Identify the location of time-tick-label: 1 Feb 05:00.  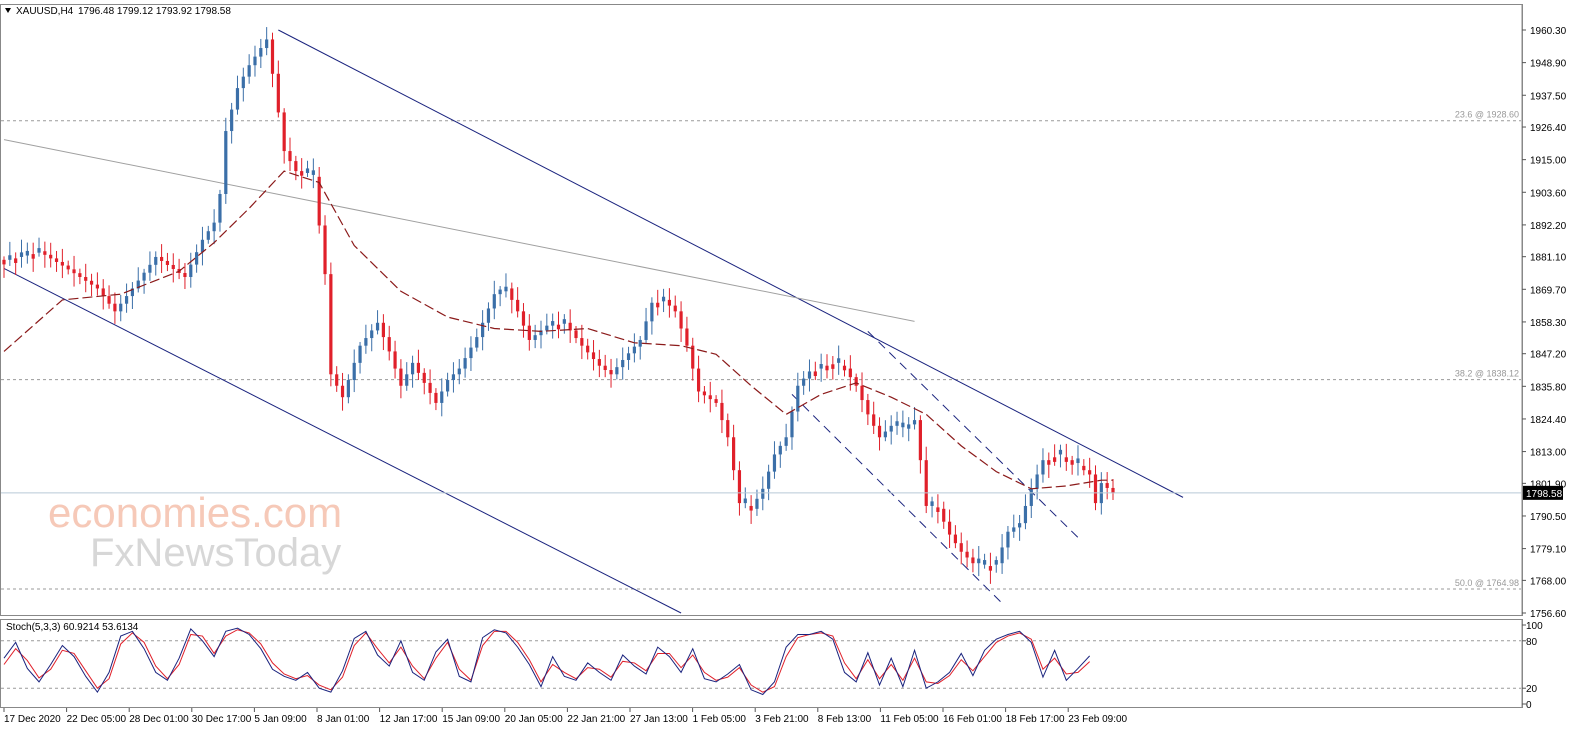
(720, 719).